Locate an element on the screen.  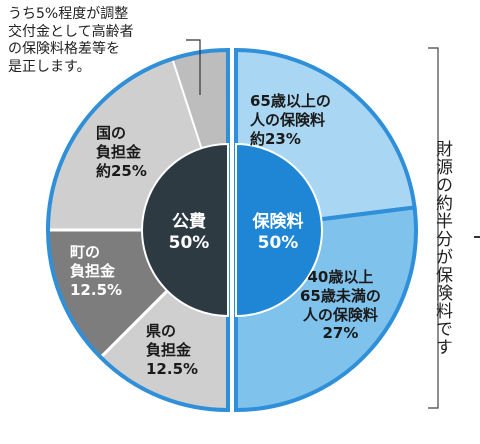
adjustment-annotation: うち5%程度が調整 交付金として高齢者 の保険料格差等を 是正します。 is located at coordinates (71, 41).